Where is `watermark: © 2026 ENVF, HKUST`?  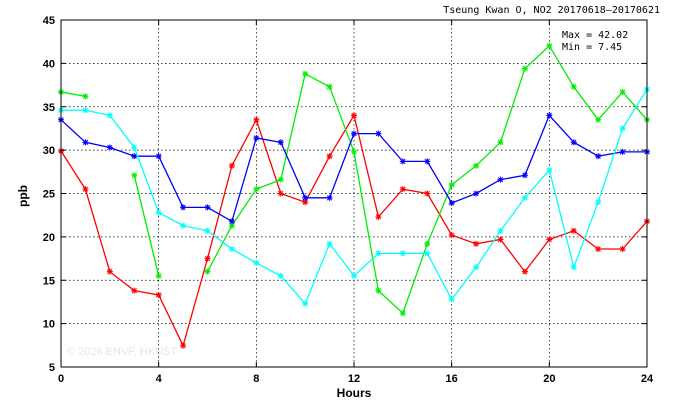 watermark: © 2026 ENVF, HKUST is located at coordinates (122, 352).